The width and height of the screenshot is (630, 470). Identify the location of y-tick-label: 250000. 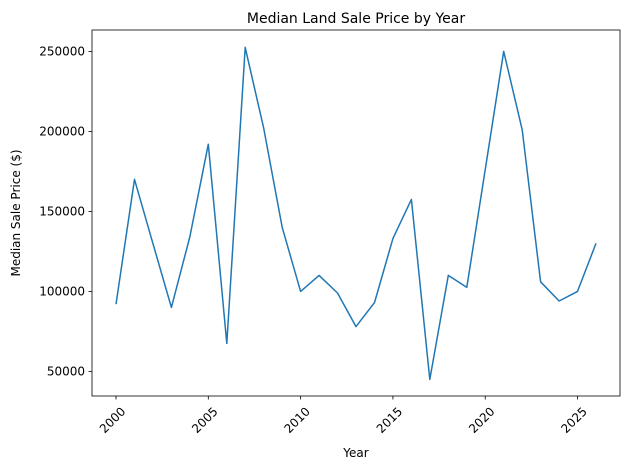
(62, 51).